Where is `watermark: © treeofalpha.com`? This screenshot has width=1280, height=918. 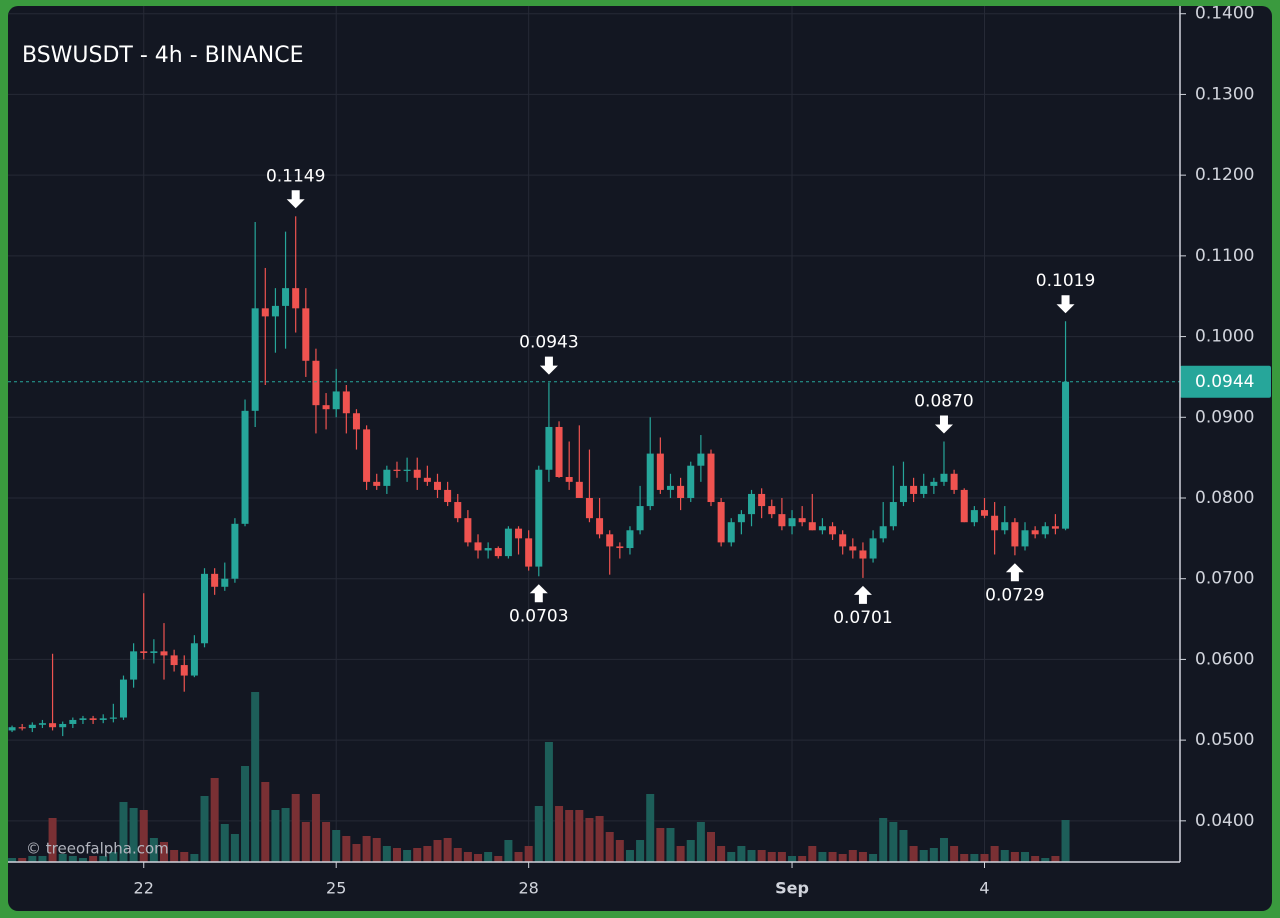 watermark: © treeofalpha.com is located at coordinates (97, 849).